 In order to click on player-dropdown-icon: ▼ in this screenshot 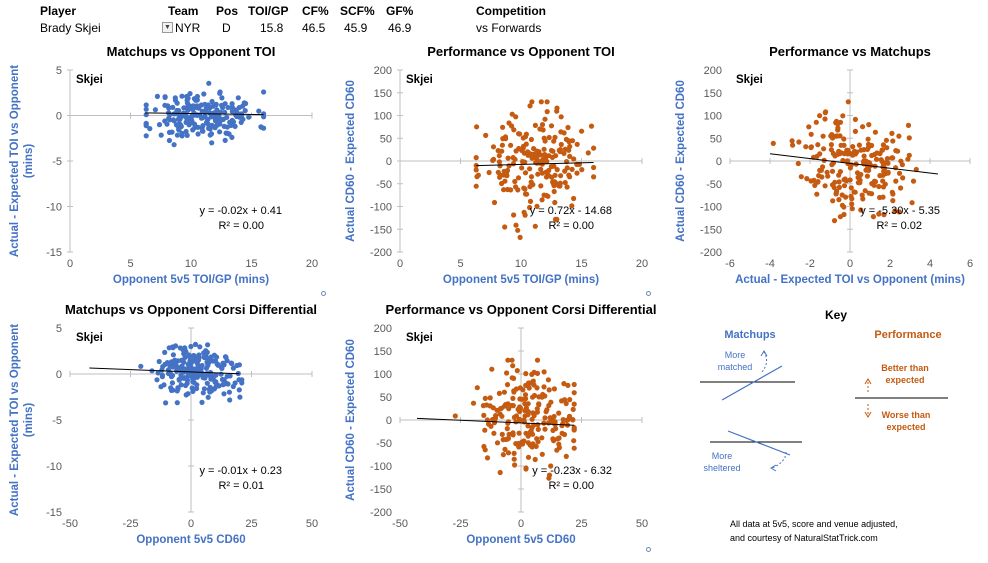, I will do `click(167, 27)`.